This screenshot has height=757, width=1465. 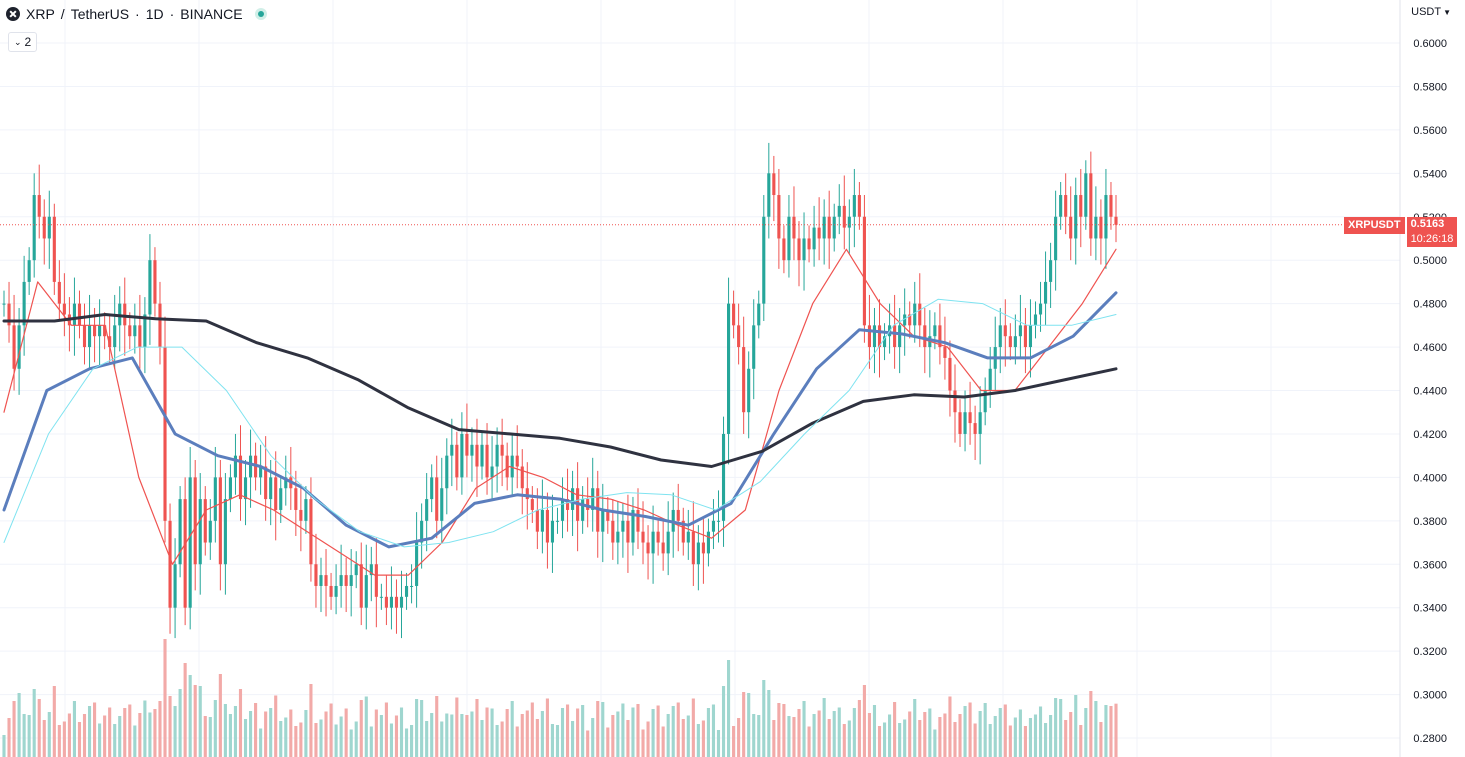 What do you see at coordinates (211, 14) in the screenshot?
I see `legend-exchange: BINANCE` at bounding box center [211, 14].